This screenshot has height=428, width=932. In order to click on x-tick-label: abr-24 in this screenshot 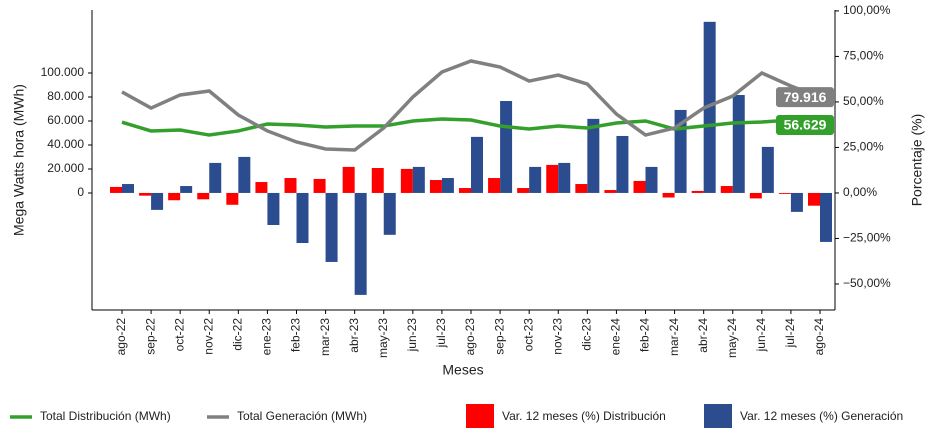, I will do `click(703, 335)`.